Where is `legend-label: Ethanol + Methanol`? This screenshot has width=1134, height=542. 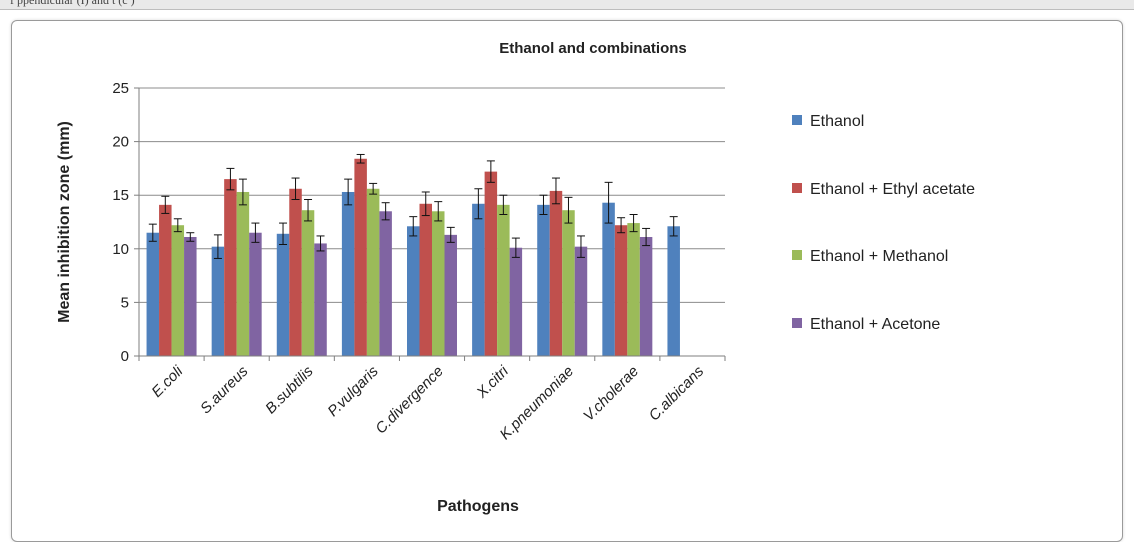
legend-label: Ethanol + Methanol is located at coordinates (879, 256).